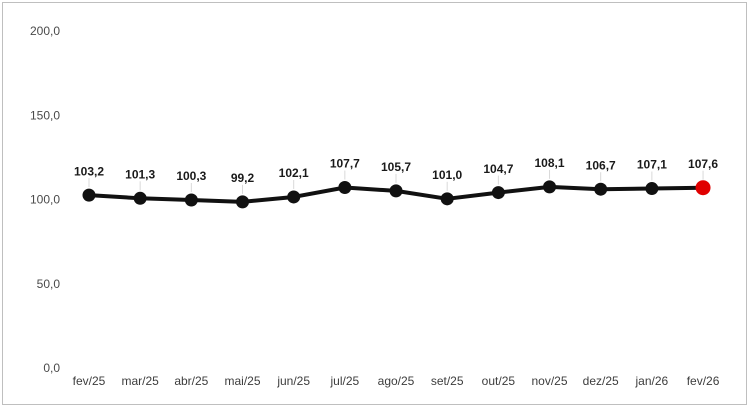 This screenshot has width=755, height=418. What do you see at coordinates (703, 381) in the screenshot?
I see `x-axis-tick-label: fev/26` at bounding box center [703, 381].